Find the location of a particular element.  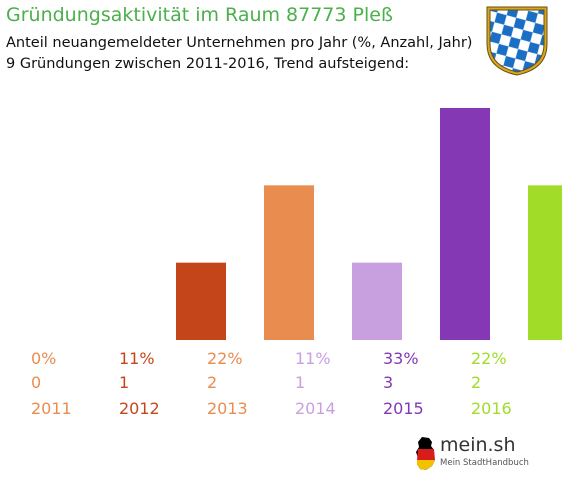

count-label-2012: 1 is located at coordinates (124, 382).